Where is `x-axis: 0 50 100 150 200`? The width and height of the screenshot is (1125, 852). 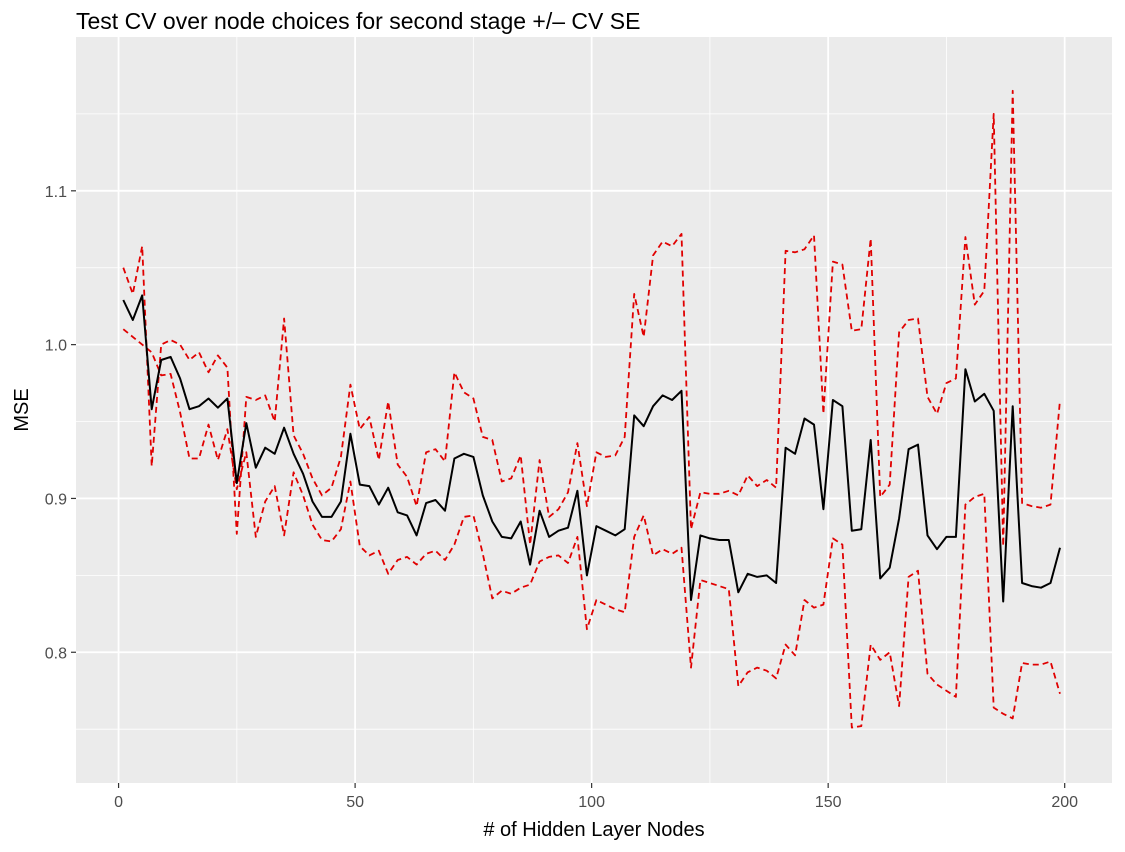 x-axis: 0 50 100 150 200 is located at coordinates (596, 797).